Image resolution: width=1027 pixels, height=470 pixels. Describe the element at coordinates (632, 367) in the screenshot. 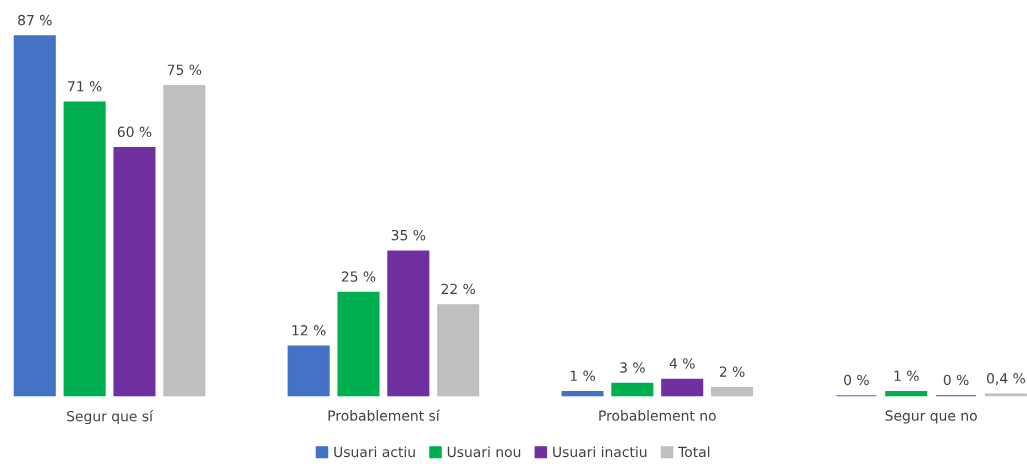

I see `data-label: 3 %` at that location.